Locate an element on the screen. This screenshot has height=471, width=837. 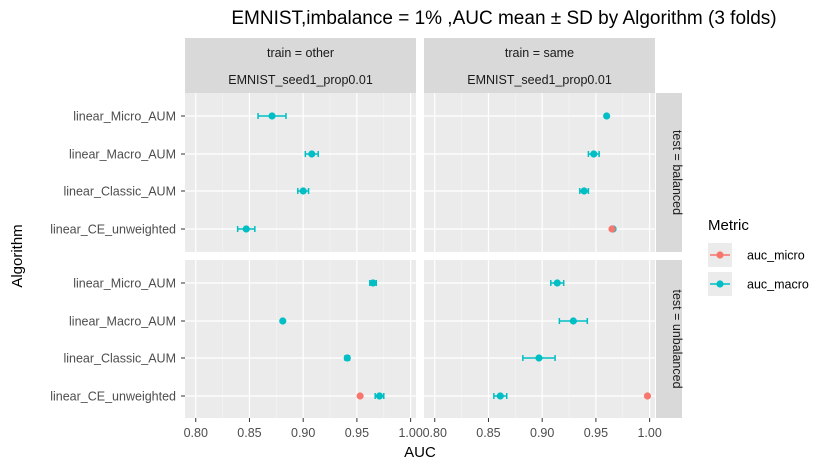
row-strip-label: test = balanced is located at coordinates (677, 172).